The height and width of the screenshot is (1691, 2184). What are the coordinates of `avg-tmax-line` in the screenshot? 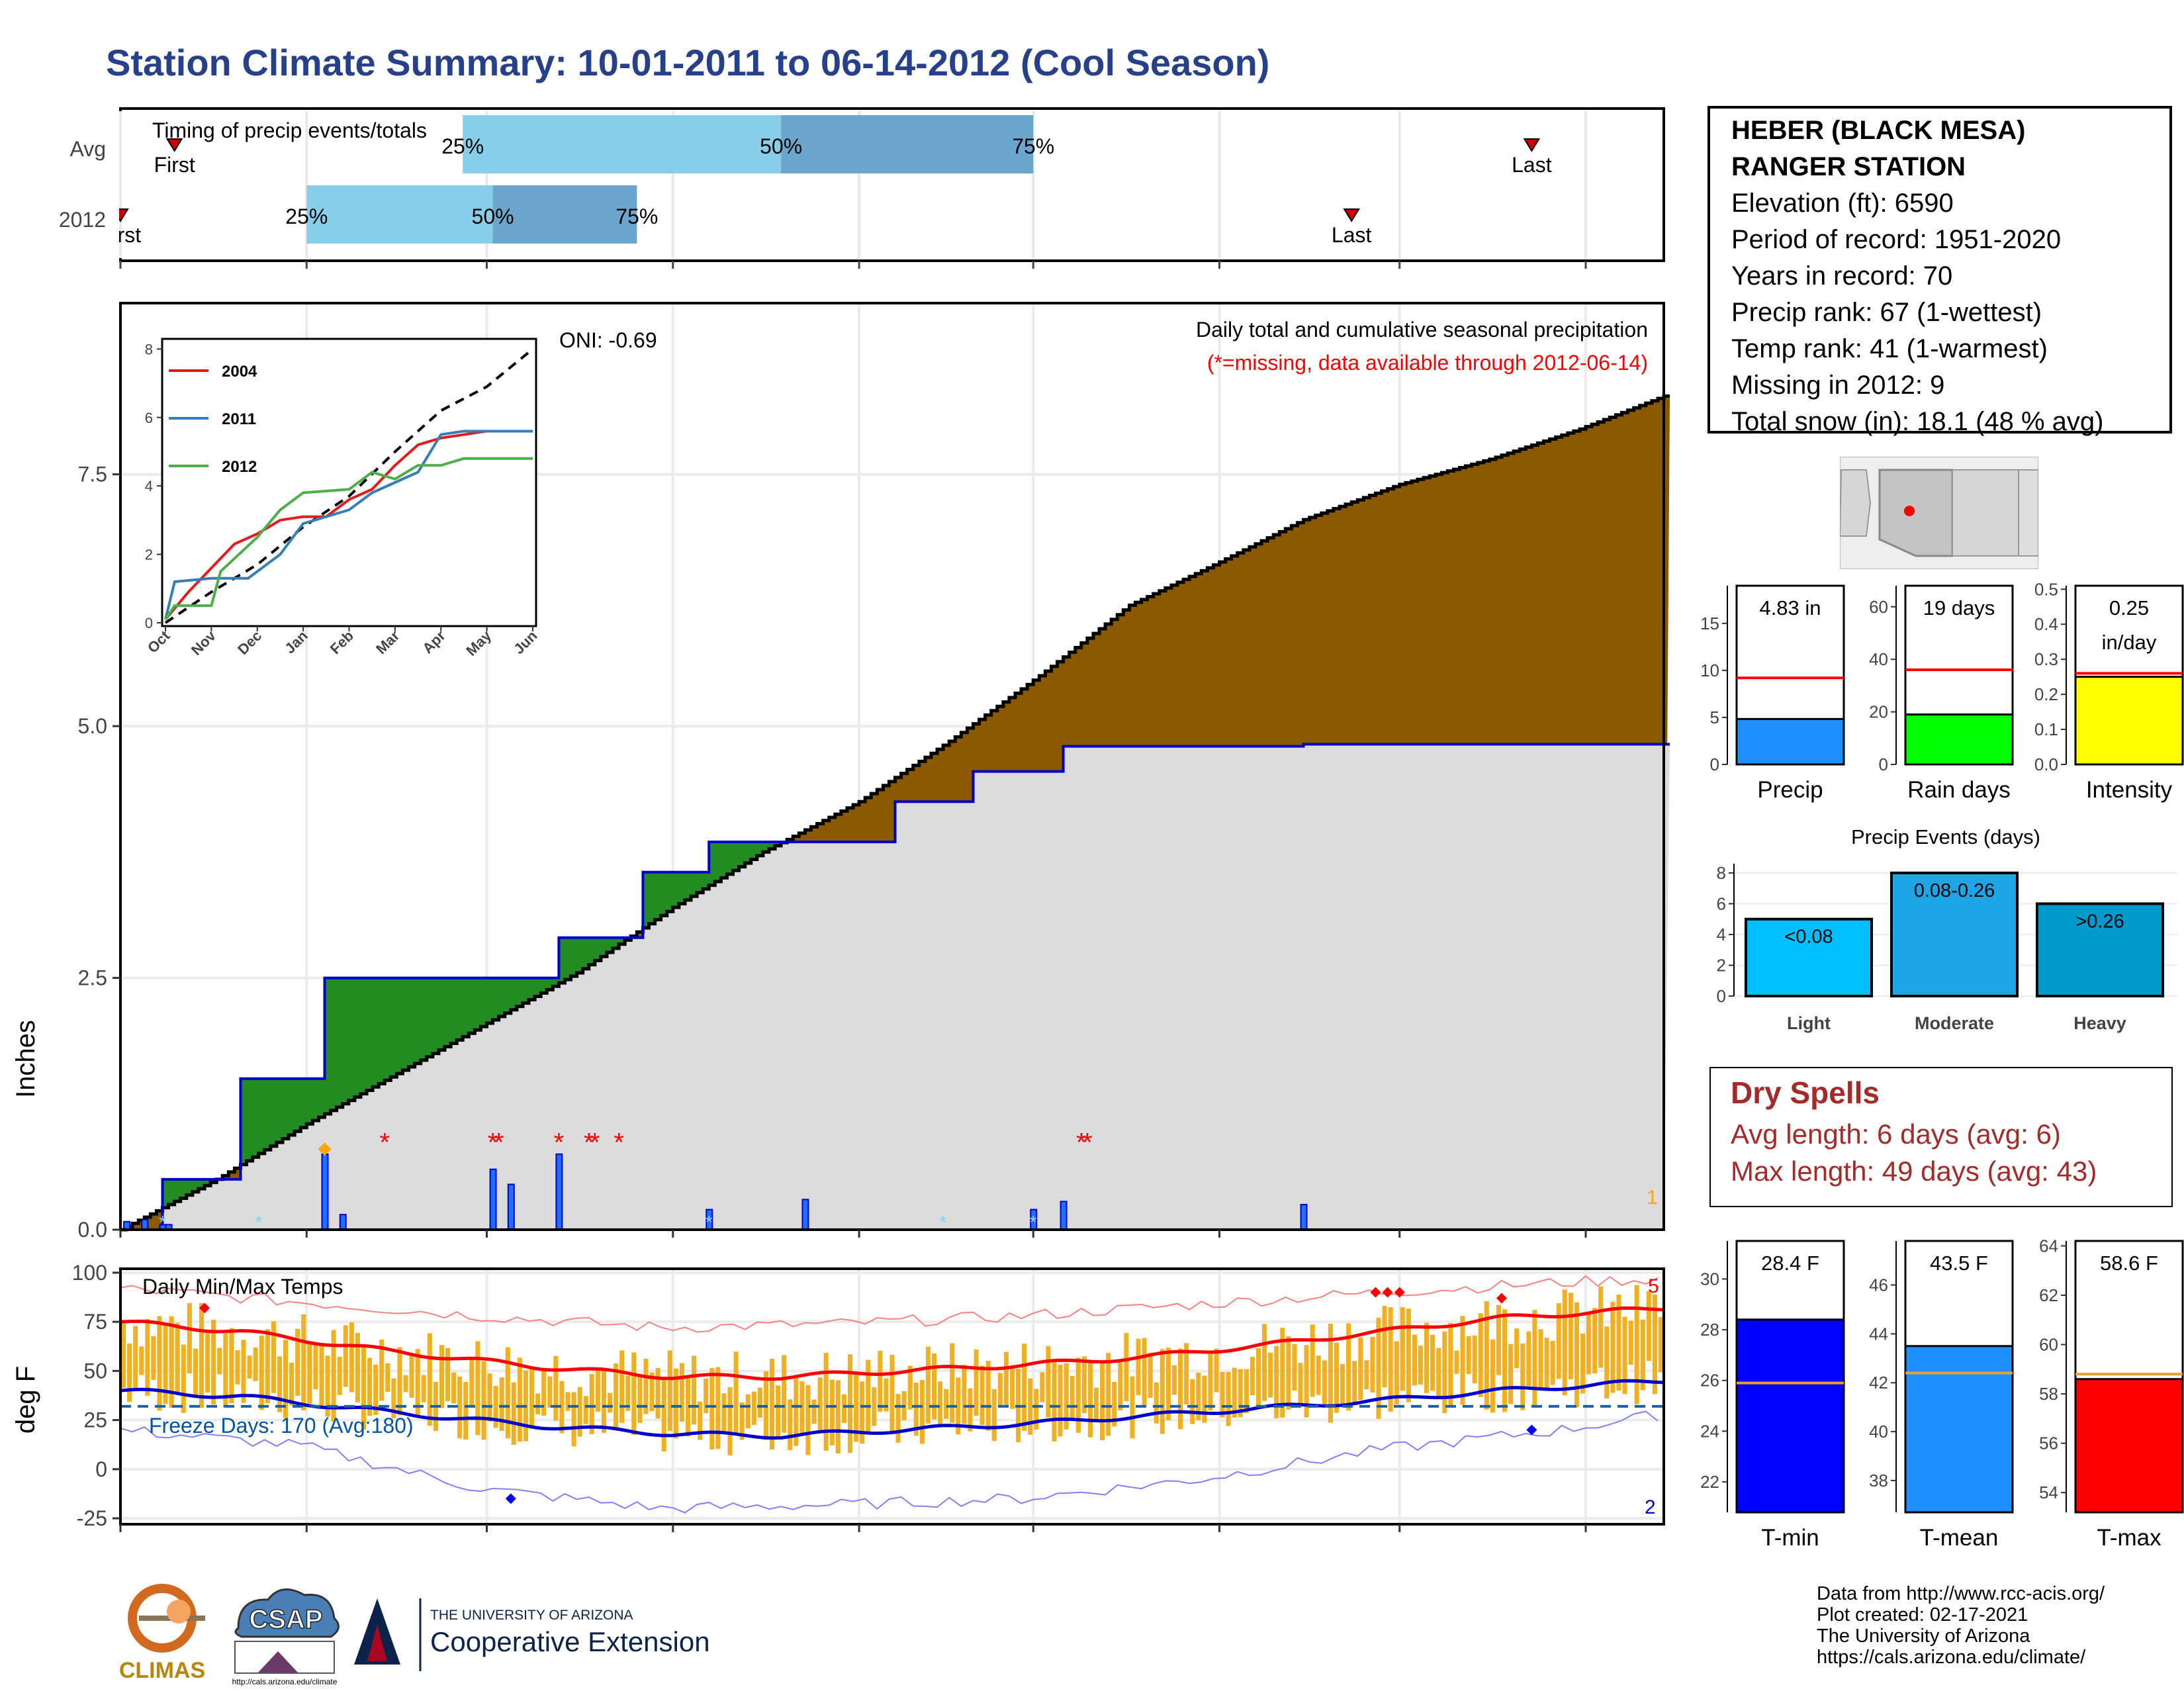 It's located at (892, 1343).